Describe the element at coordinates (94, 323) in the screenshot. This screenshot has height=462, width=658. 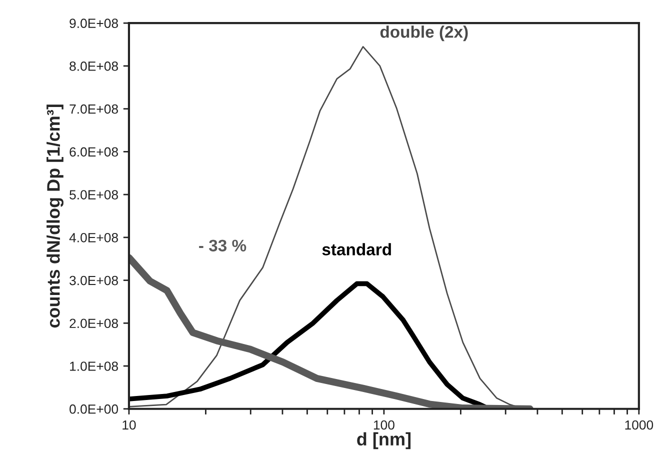
I see `y-tick-label: 2.0E+08` at that location.